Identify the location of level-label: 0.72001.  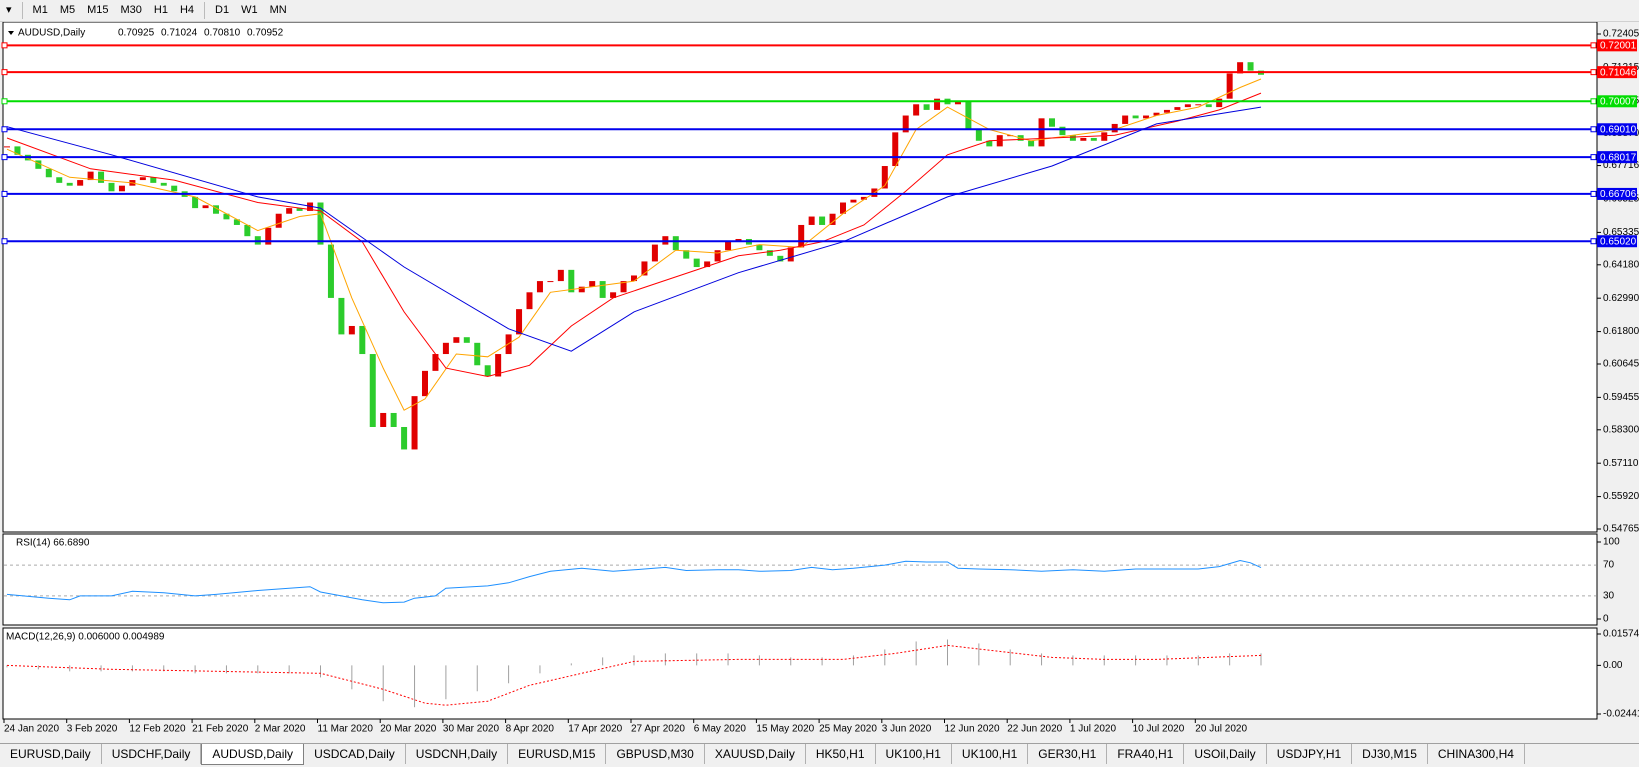
(1618, 45).